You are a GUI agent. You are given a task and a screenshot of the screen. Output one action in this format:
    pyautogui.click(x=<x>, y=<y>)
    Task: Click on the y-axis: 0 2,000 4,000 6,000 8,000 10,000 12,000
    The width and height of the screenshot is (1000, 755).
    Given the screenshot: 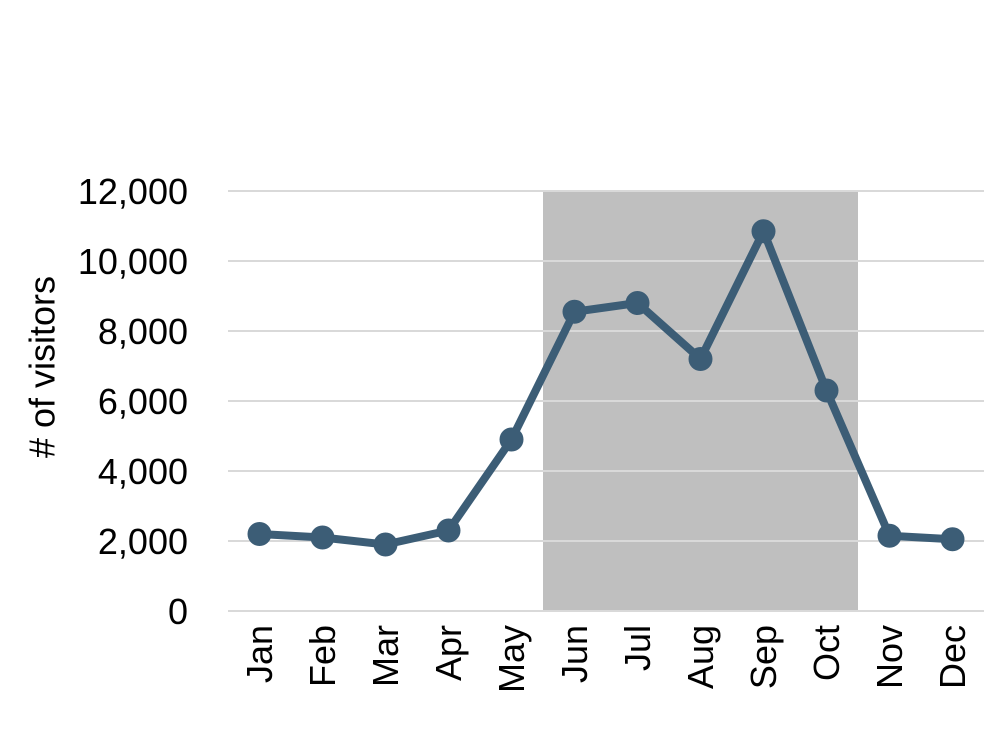 What is the action you would take?
    pyautogui.click(x=133, y=401)
    